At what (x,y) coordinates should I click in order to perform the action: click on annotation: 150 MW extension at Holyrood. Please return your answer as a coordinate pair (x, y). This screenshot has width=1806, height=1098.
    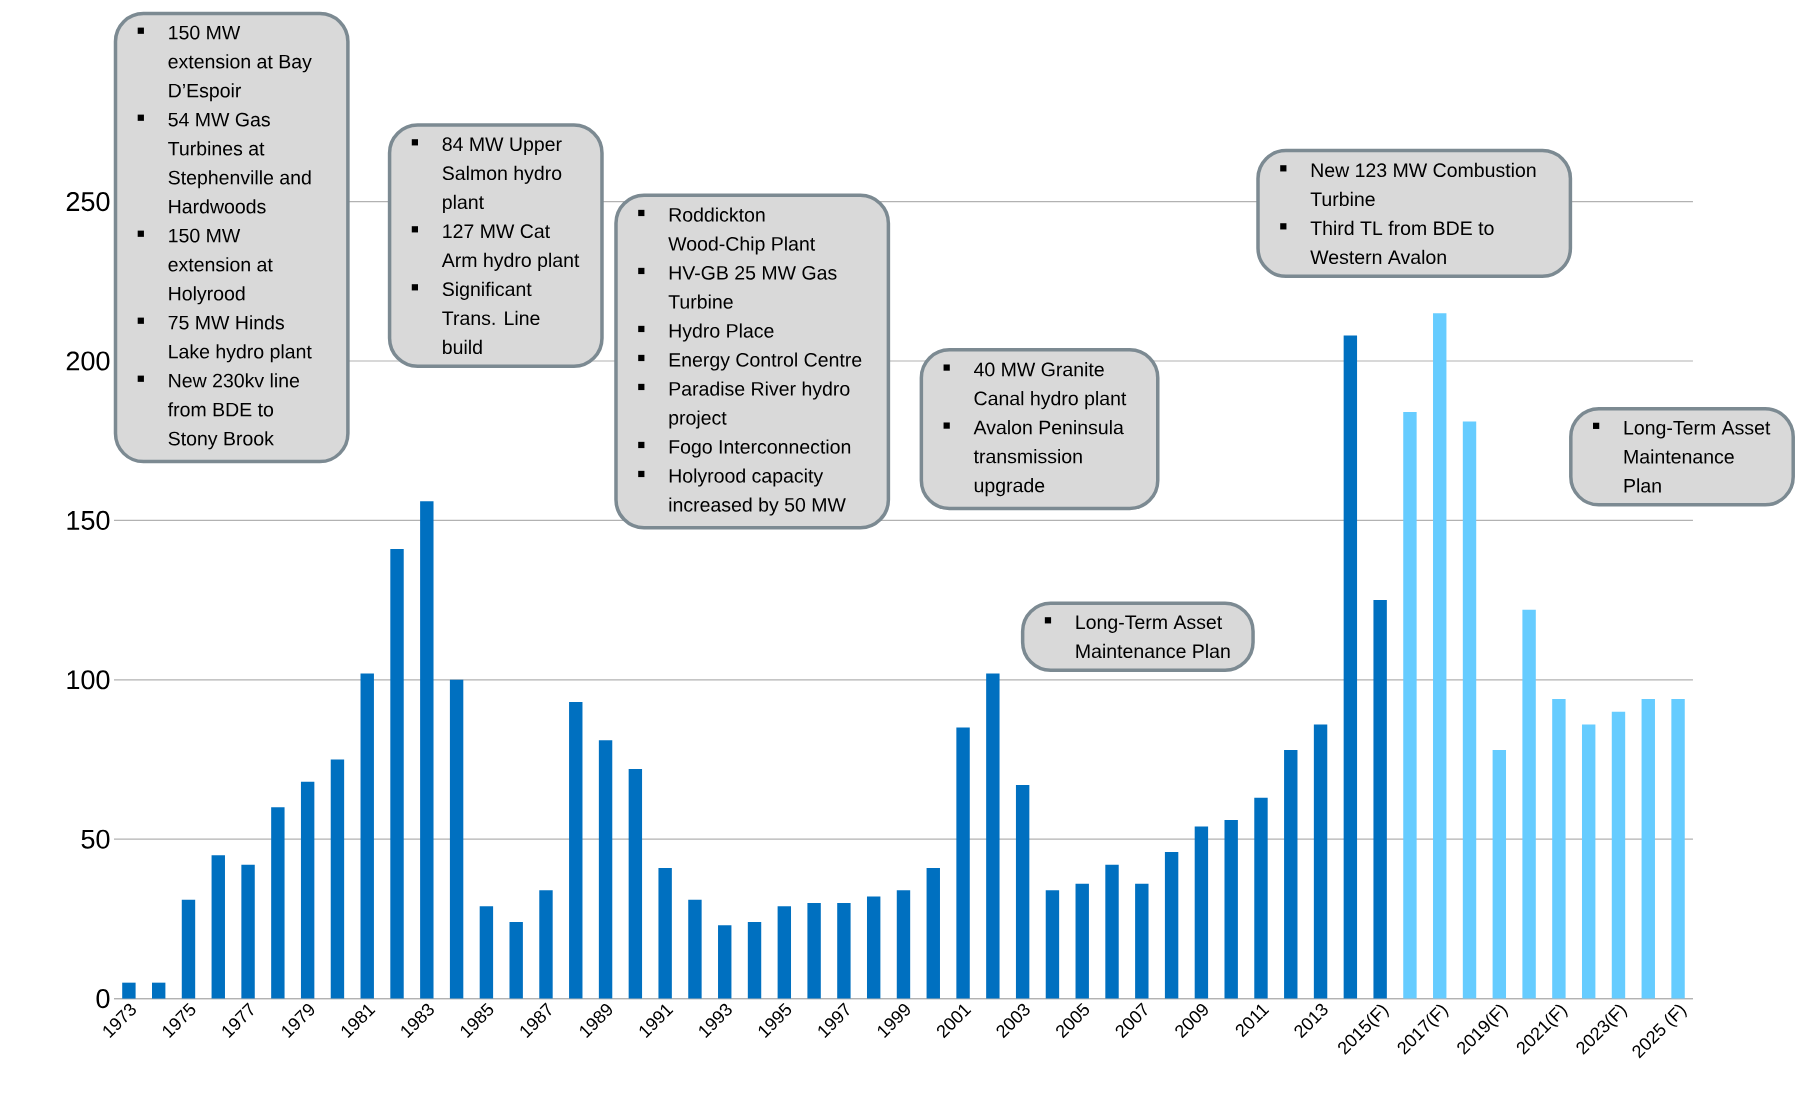
    Looking at the image, I should click on (220, 266).